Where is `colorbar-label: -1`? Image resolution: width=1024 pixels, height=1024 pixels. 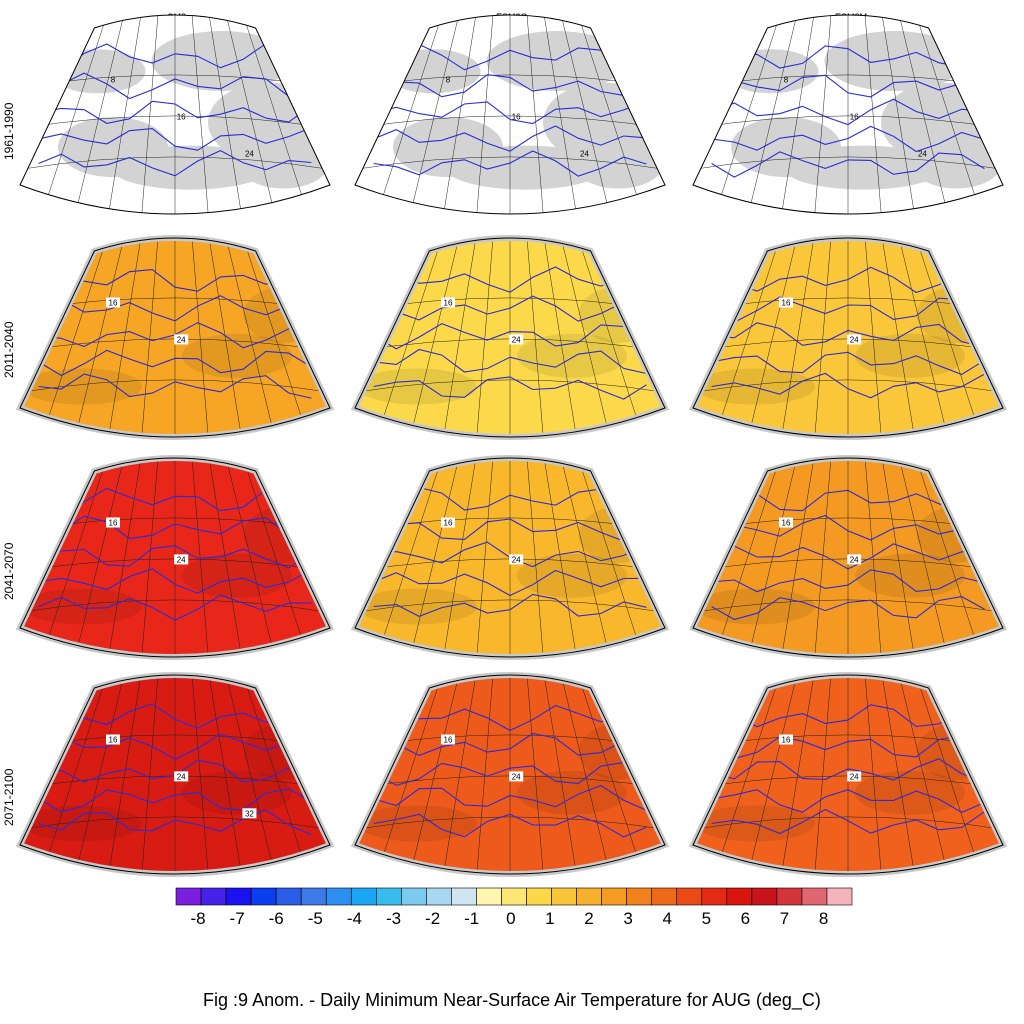 colorbar-label: -1 is located at coordinates (471, 918).